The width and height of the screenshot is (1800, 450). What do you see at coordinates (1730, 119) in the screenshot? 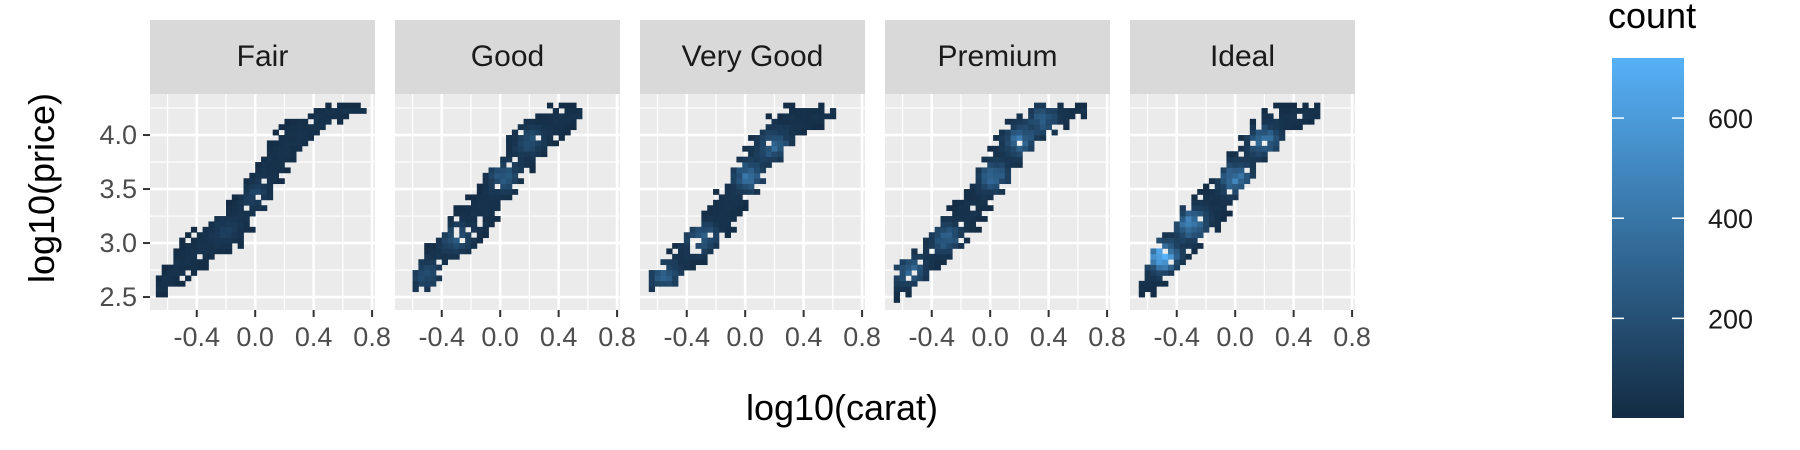
I see `legend-tick-label: 600` at bounding box center [1730, 119].